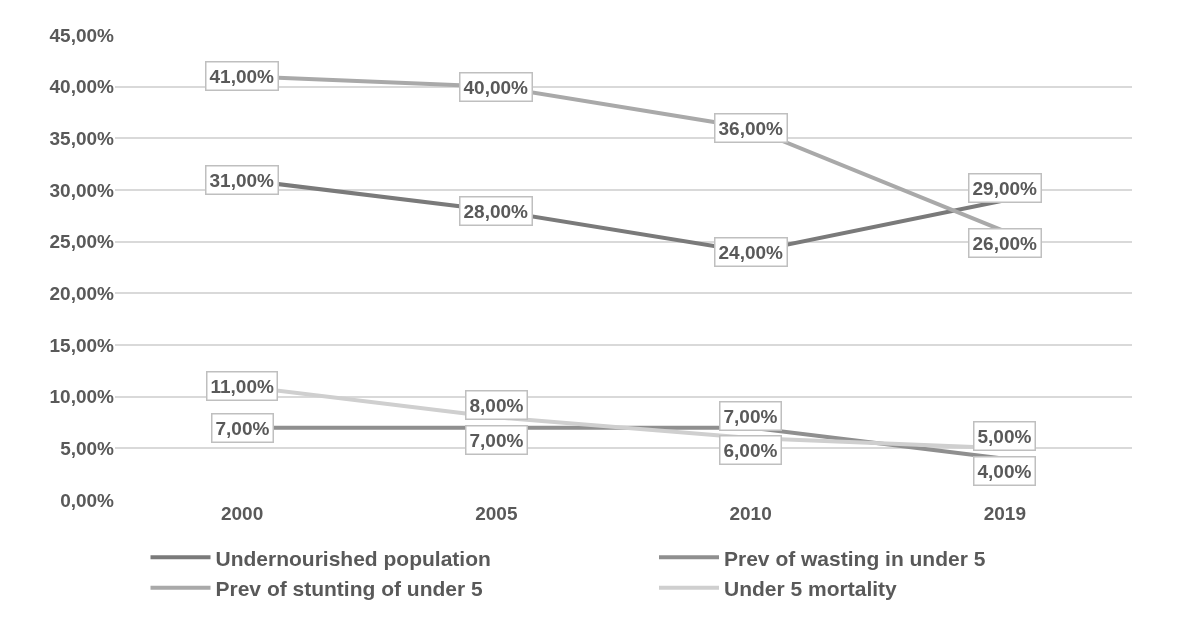 This screenshot has width=1192, height=630. What do you see at coordinates (82, 87) in the screenshot?
I see `y-tick-label: 40,00%` at bounding box center [82, 87].